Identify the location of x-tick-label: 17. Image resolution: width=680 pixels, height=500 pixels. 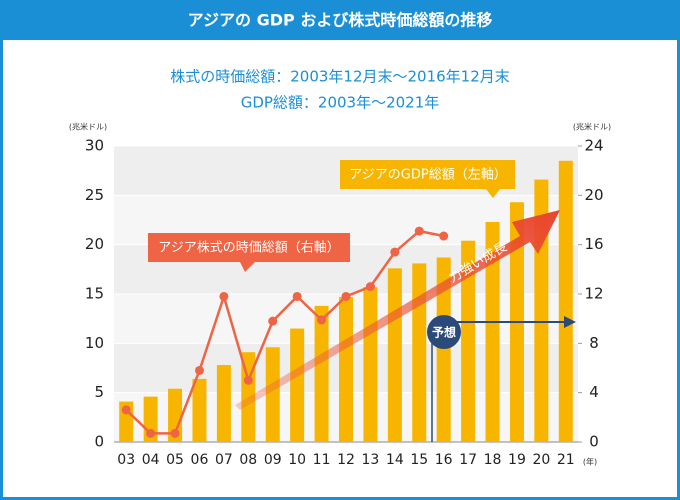
(468, 460).